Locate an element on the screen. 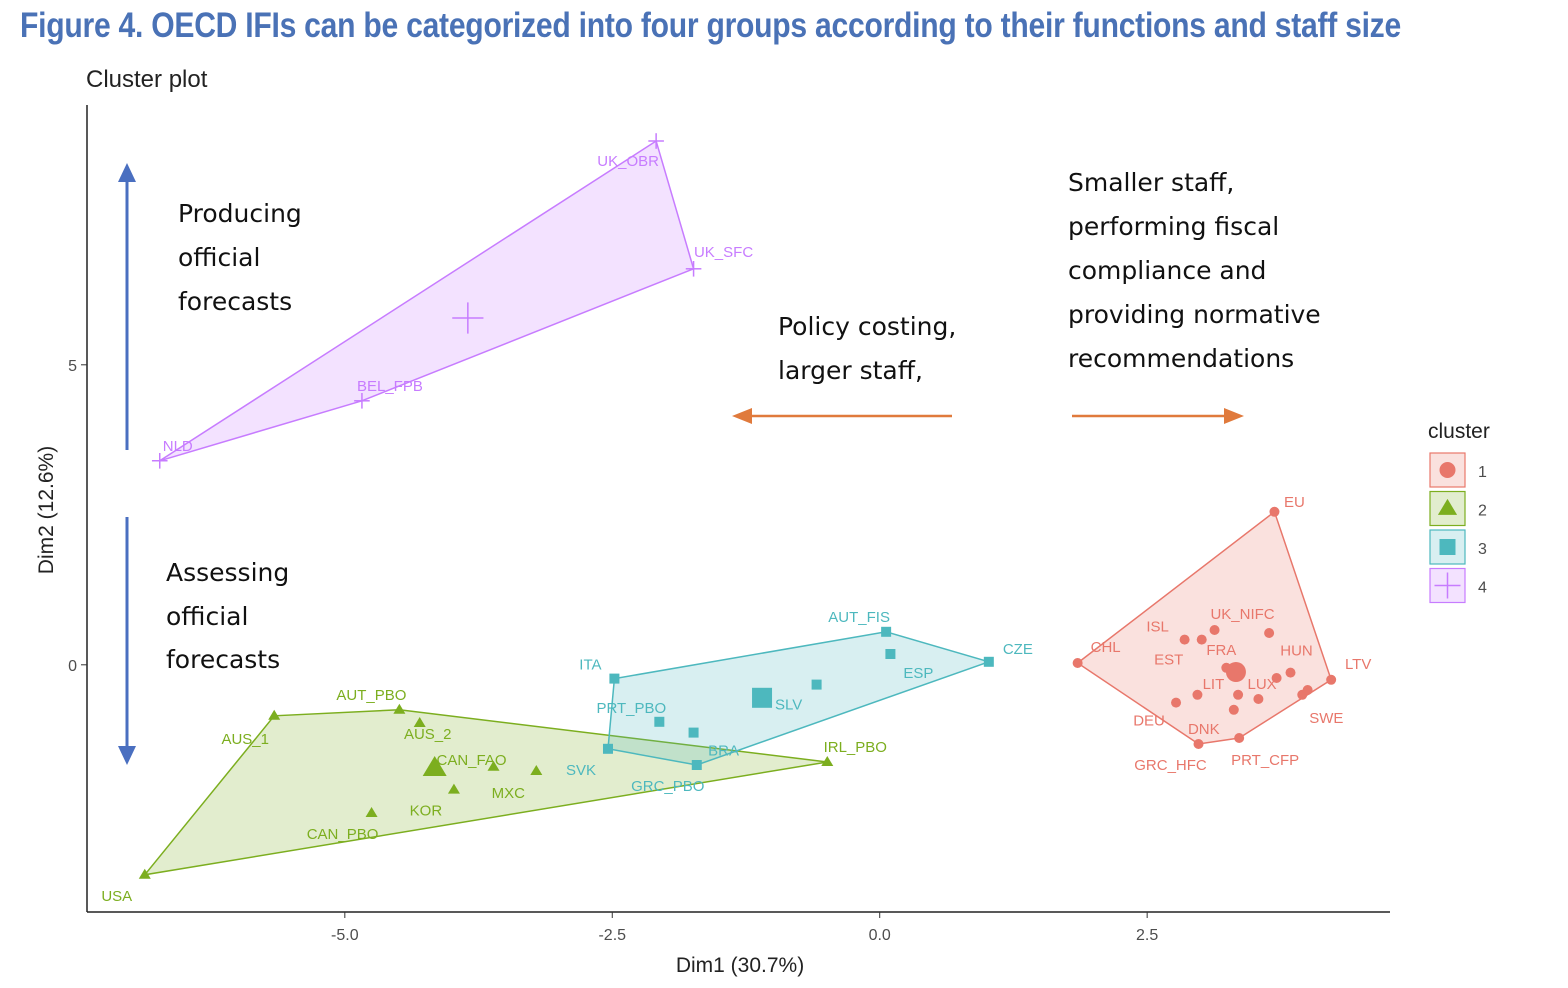 Image resolution: width=1568 pixels, height=988 pixels. point-nld is located at coordinates (159, 461).